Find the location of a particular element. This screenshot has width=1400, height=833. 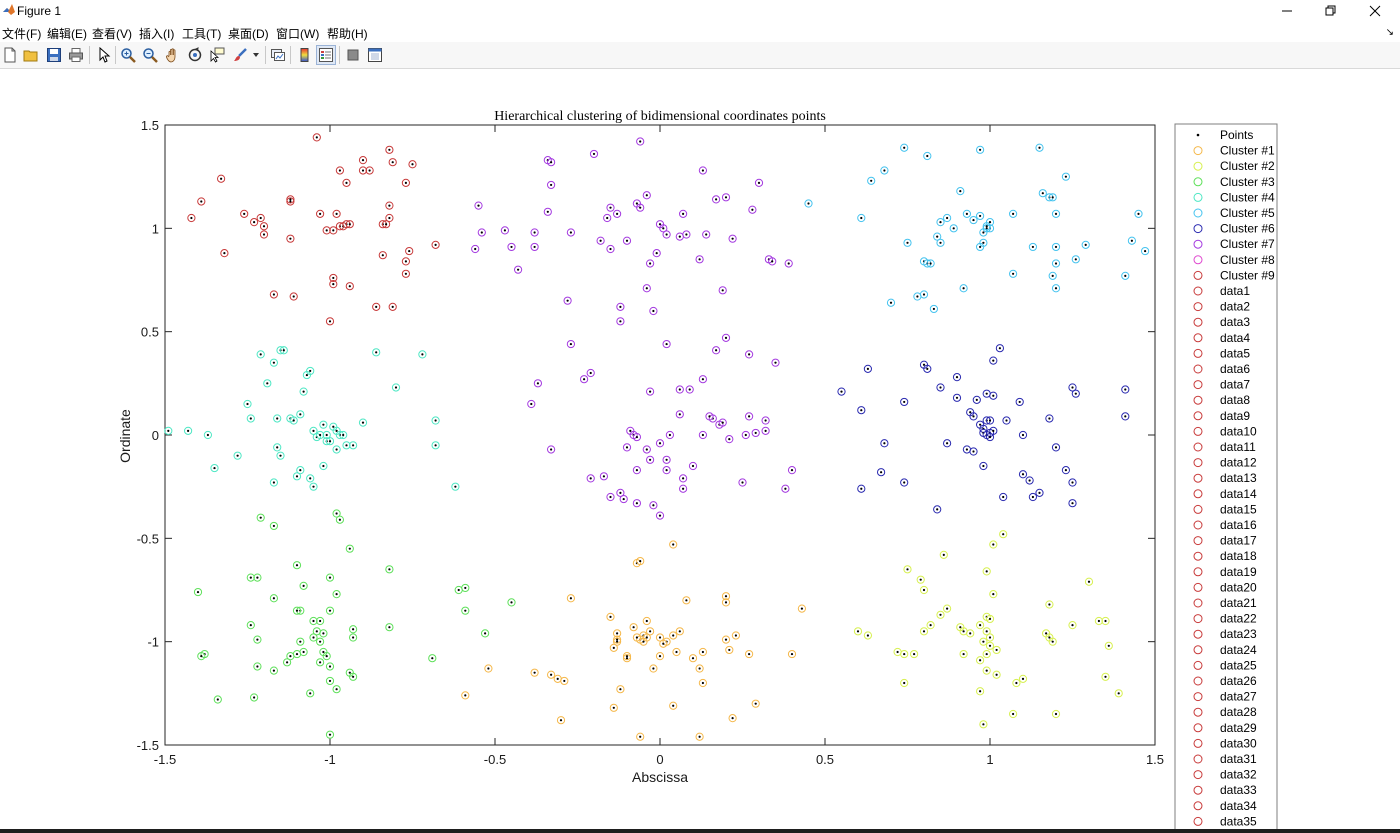

legend-entry-label: data18 is located at coordinates (1238, 556).